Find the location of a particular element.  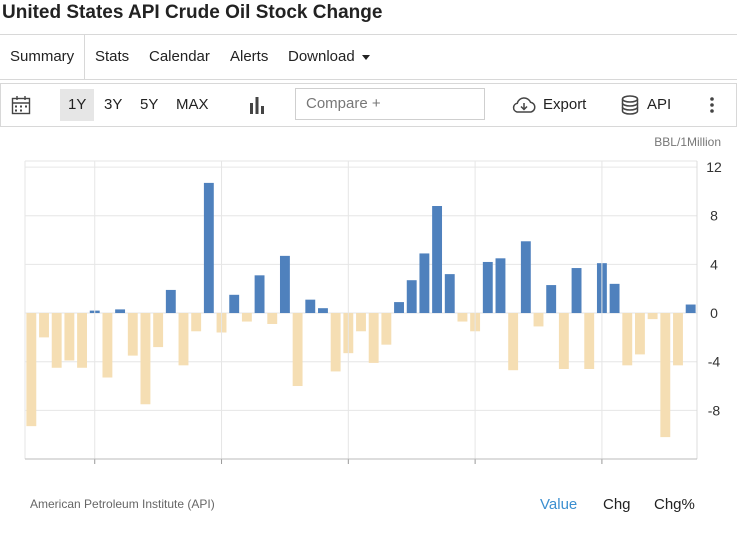

range-max-button: MAX is located at coordinates (192, 104).